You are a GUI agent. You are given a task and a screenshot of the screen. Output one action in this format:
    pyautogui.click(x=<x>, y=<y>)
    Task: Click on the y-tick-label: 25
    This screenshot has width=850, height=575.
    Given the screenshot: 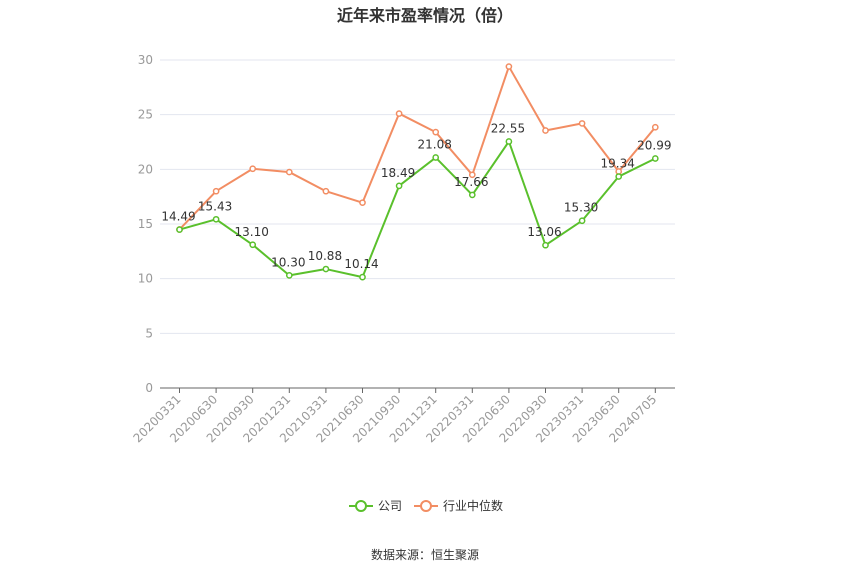 What is the action you would take?
    pyautogui.click(x=145, y=115)
    